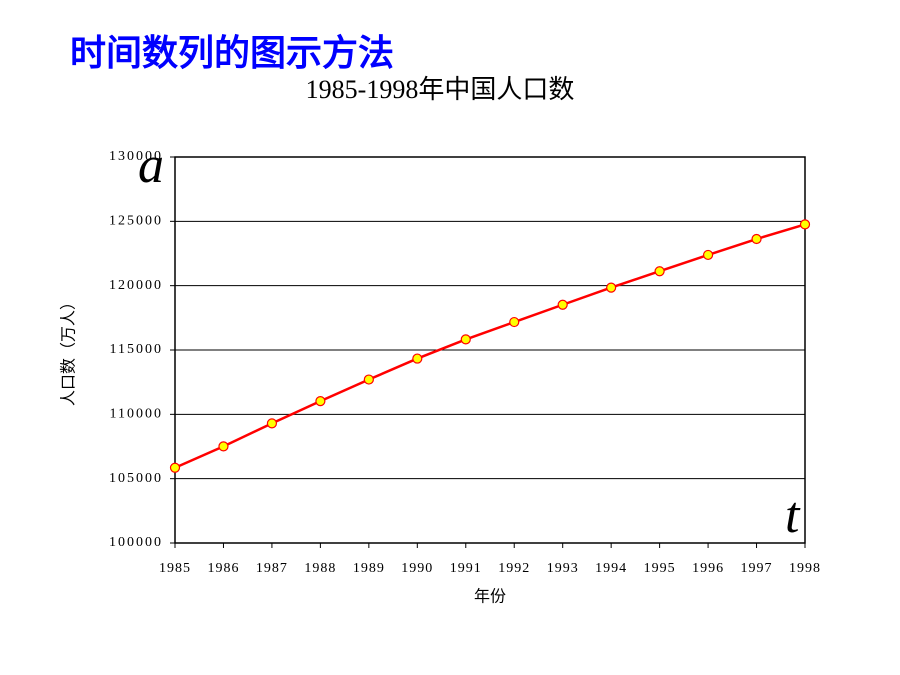  I want to click on slide-heading: 时间数列的图示方法, so click(232, 53).